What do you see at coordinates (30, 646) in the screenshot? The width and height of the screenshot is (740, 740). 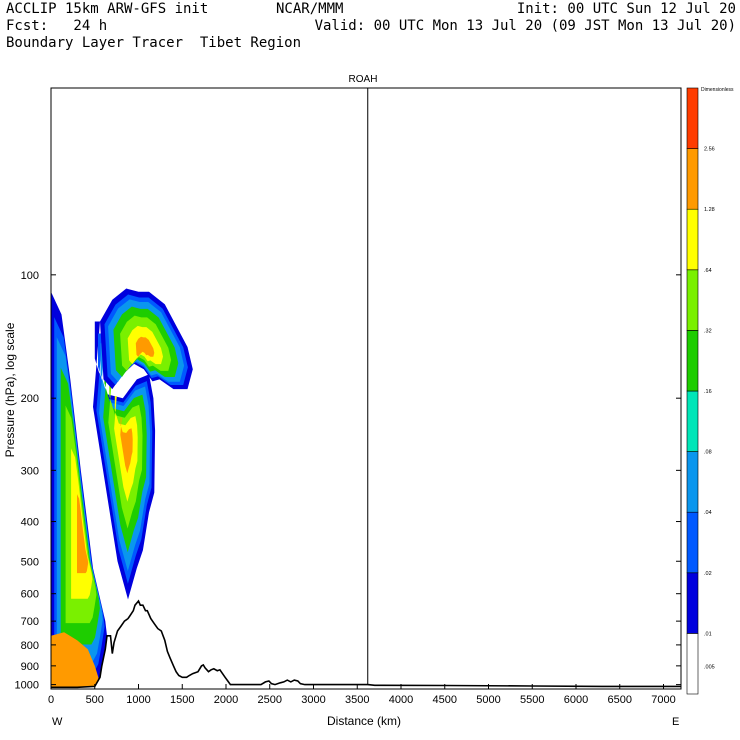 I see `y-tick-label: 800` at bounding box center [30, 646].